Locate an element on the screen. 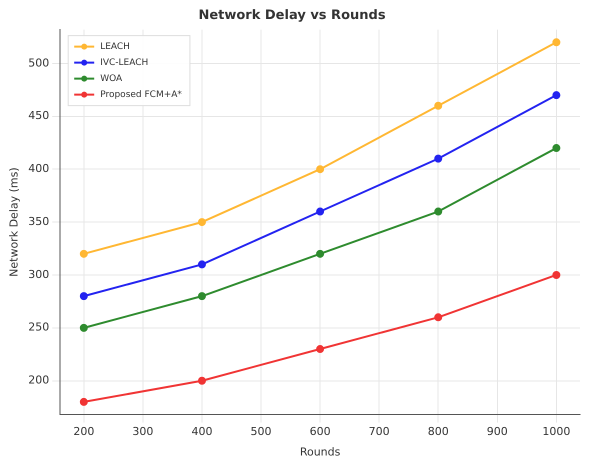 This screenshot has height=465, width=594. x-axis-title: Rounds is located at coordinates (320, 451).